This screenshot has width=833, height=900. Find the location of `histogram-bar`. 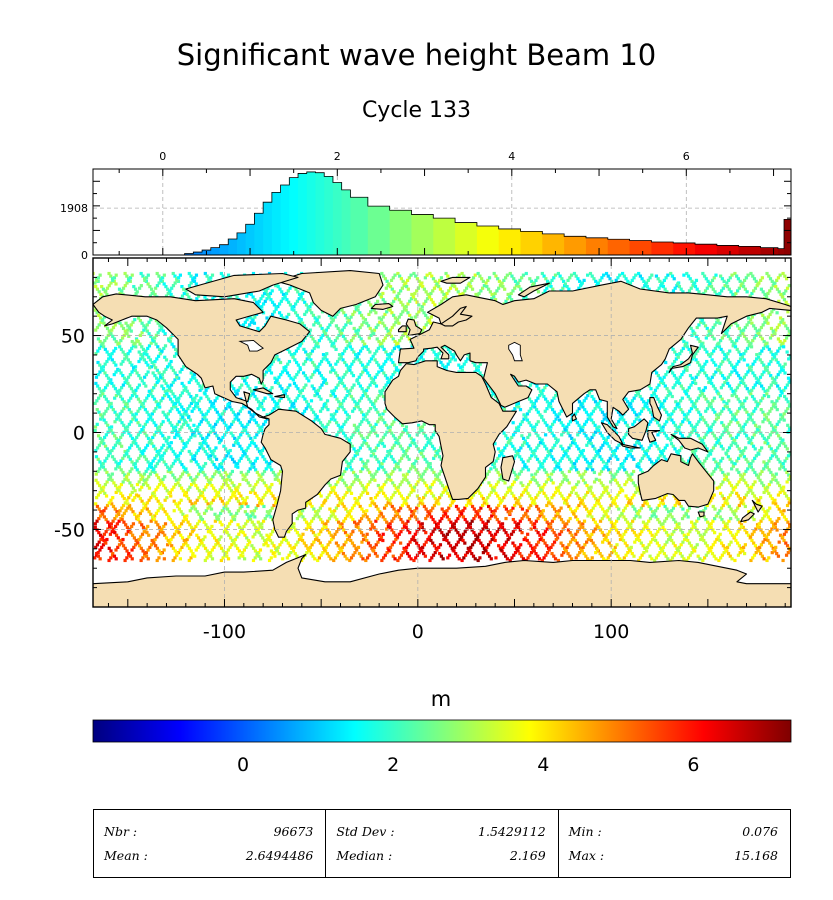

histogram-bar is located at coordinates (466, 238).